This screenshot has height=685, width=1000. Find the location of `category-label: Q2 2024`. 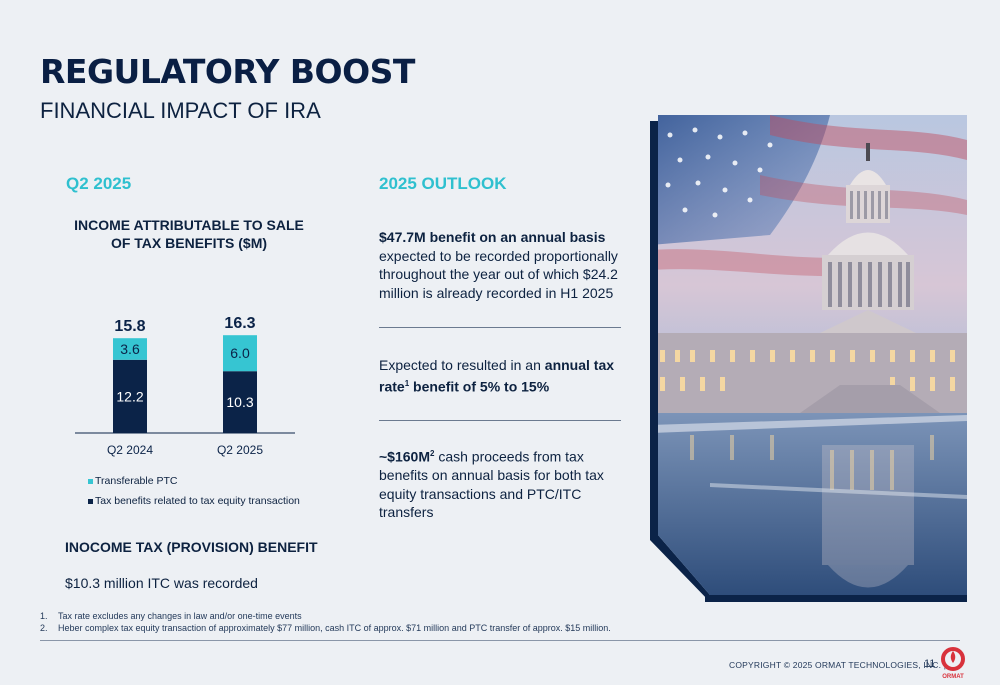

category-label: Q2 2024 is located at coordinates (130, 450).